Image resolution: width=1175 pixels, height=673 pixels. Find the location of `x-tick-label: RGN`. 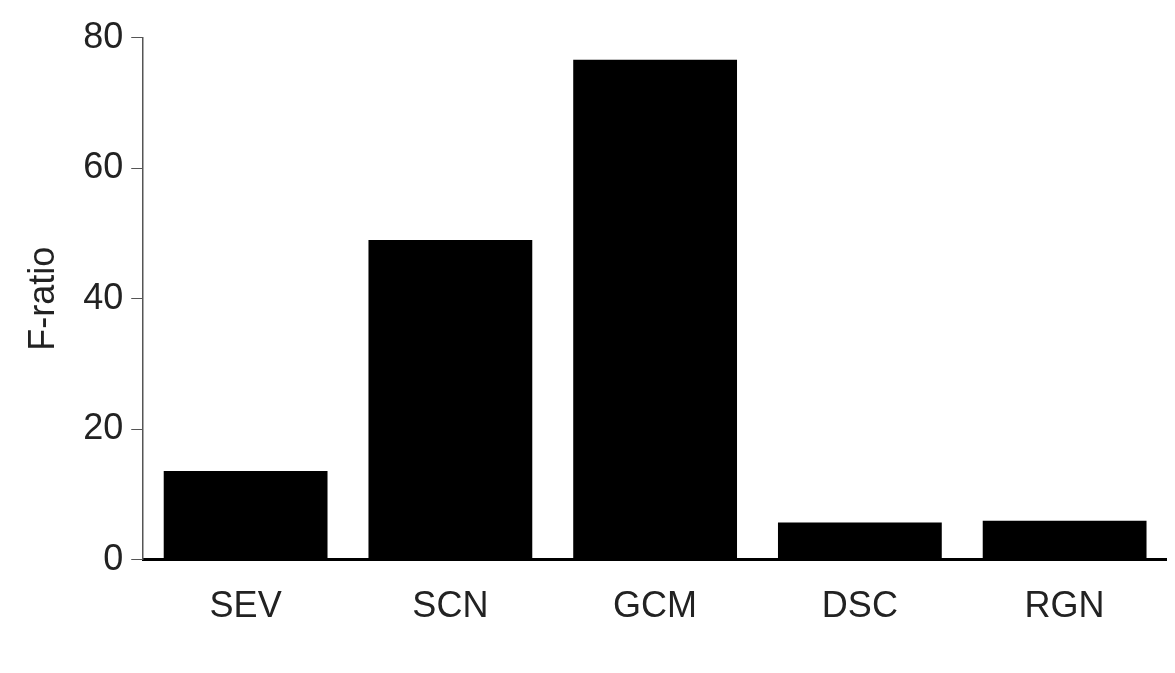

x-tick-label: RGN is located at coordinates (1064, 605).